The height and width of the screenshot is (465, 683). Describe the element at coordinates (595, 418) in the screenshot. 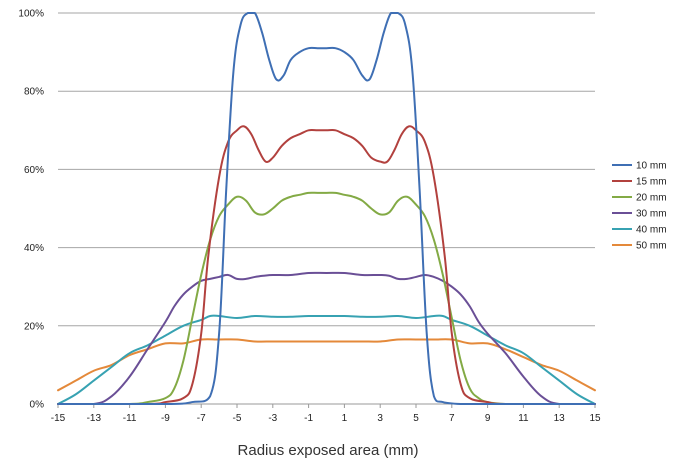

I see `x-tick-label: 15` at that location.